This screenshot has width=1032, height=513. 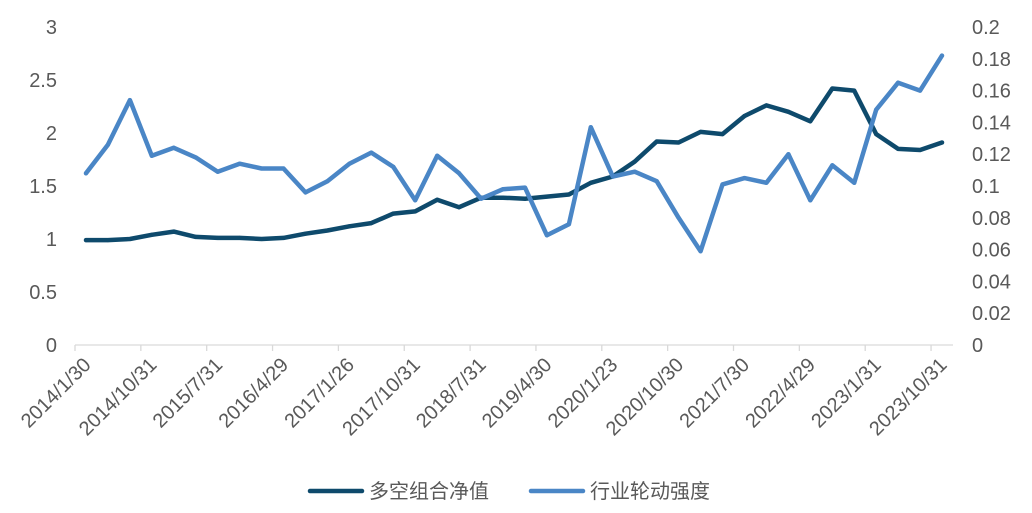 I want to click on legend-item-series-1: 多空组合净值, so click(x=398, y=491).